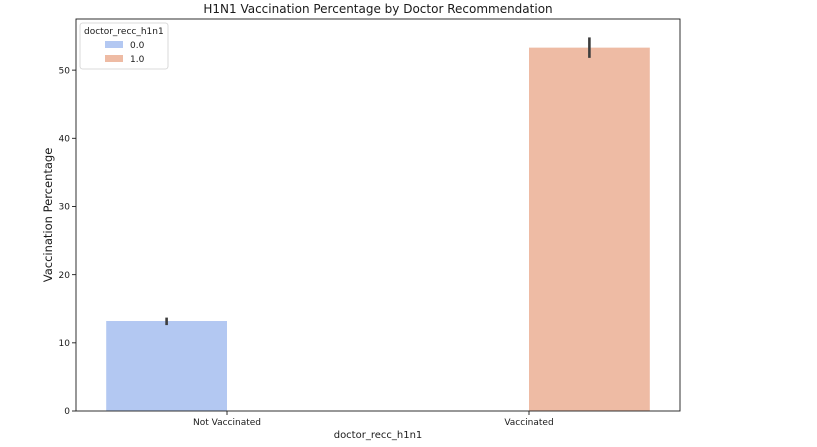  What do you see at coordinates (166, 366) in the screenshot?
I see `bar-not-vaccinated` at bounding box center [166, 366].